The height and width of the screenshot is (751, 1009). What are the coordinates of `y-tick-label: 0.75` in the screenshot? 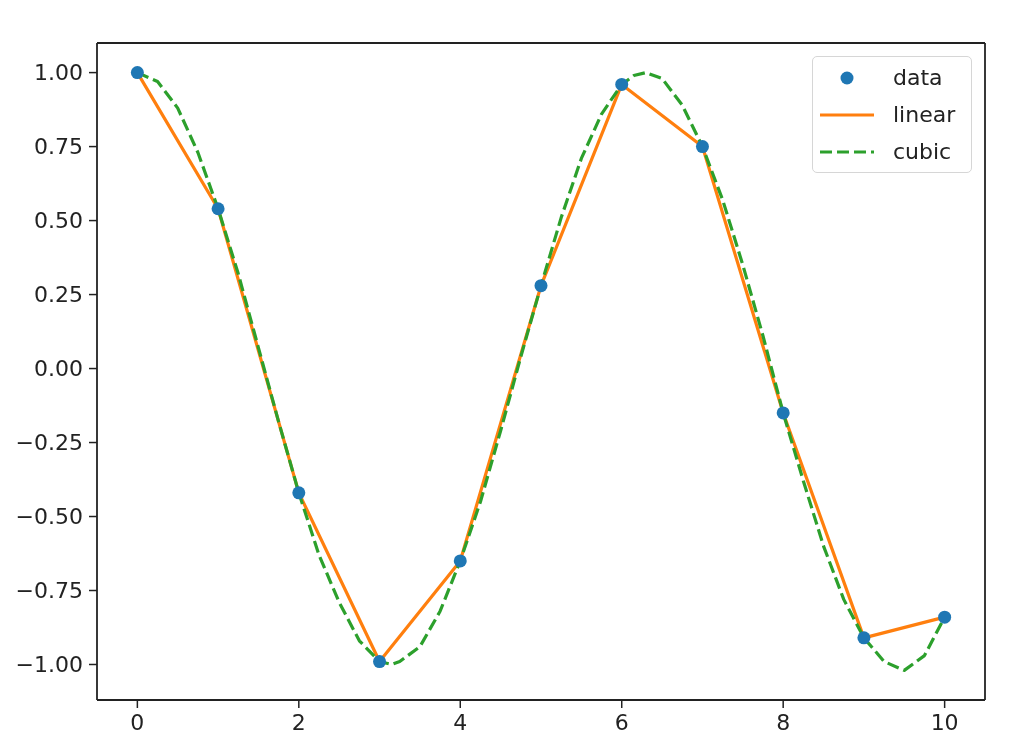 It's located at (58, 147).